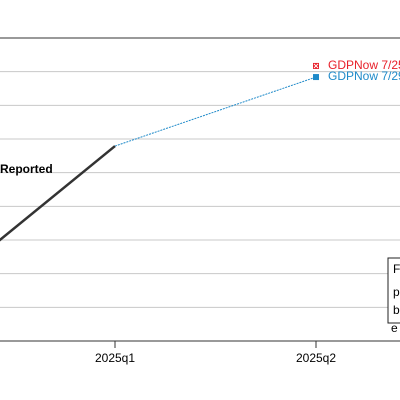 The height and width of the screenshot is (400, 400). I want to click on note-line: p, so click(396, 292).